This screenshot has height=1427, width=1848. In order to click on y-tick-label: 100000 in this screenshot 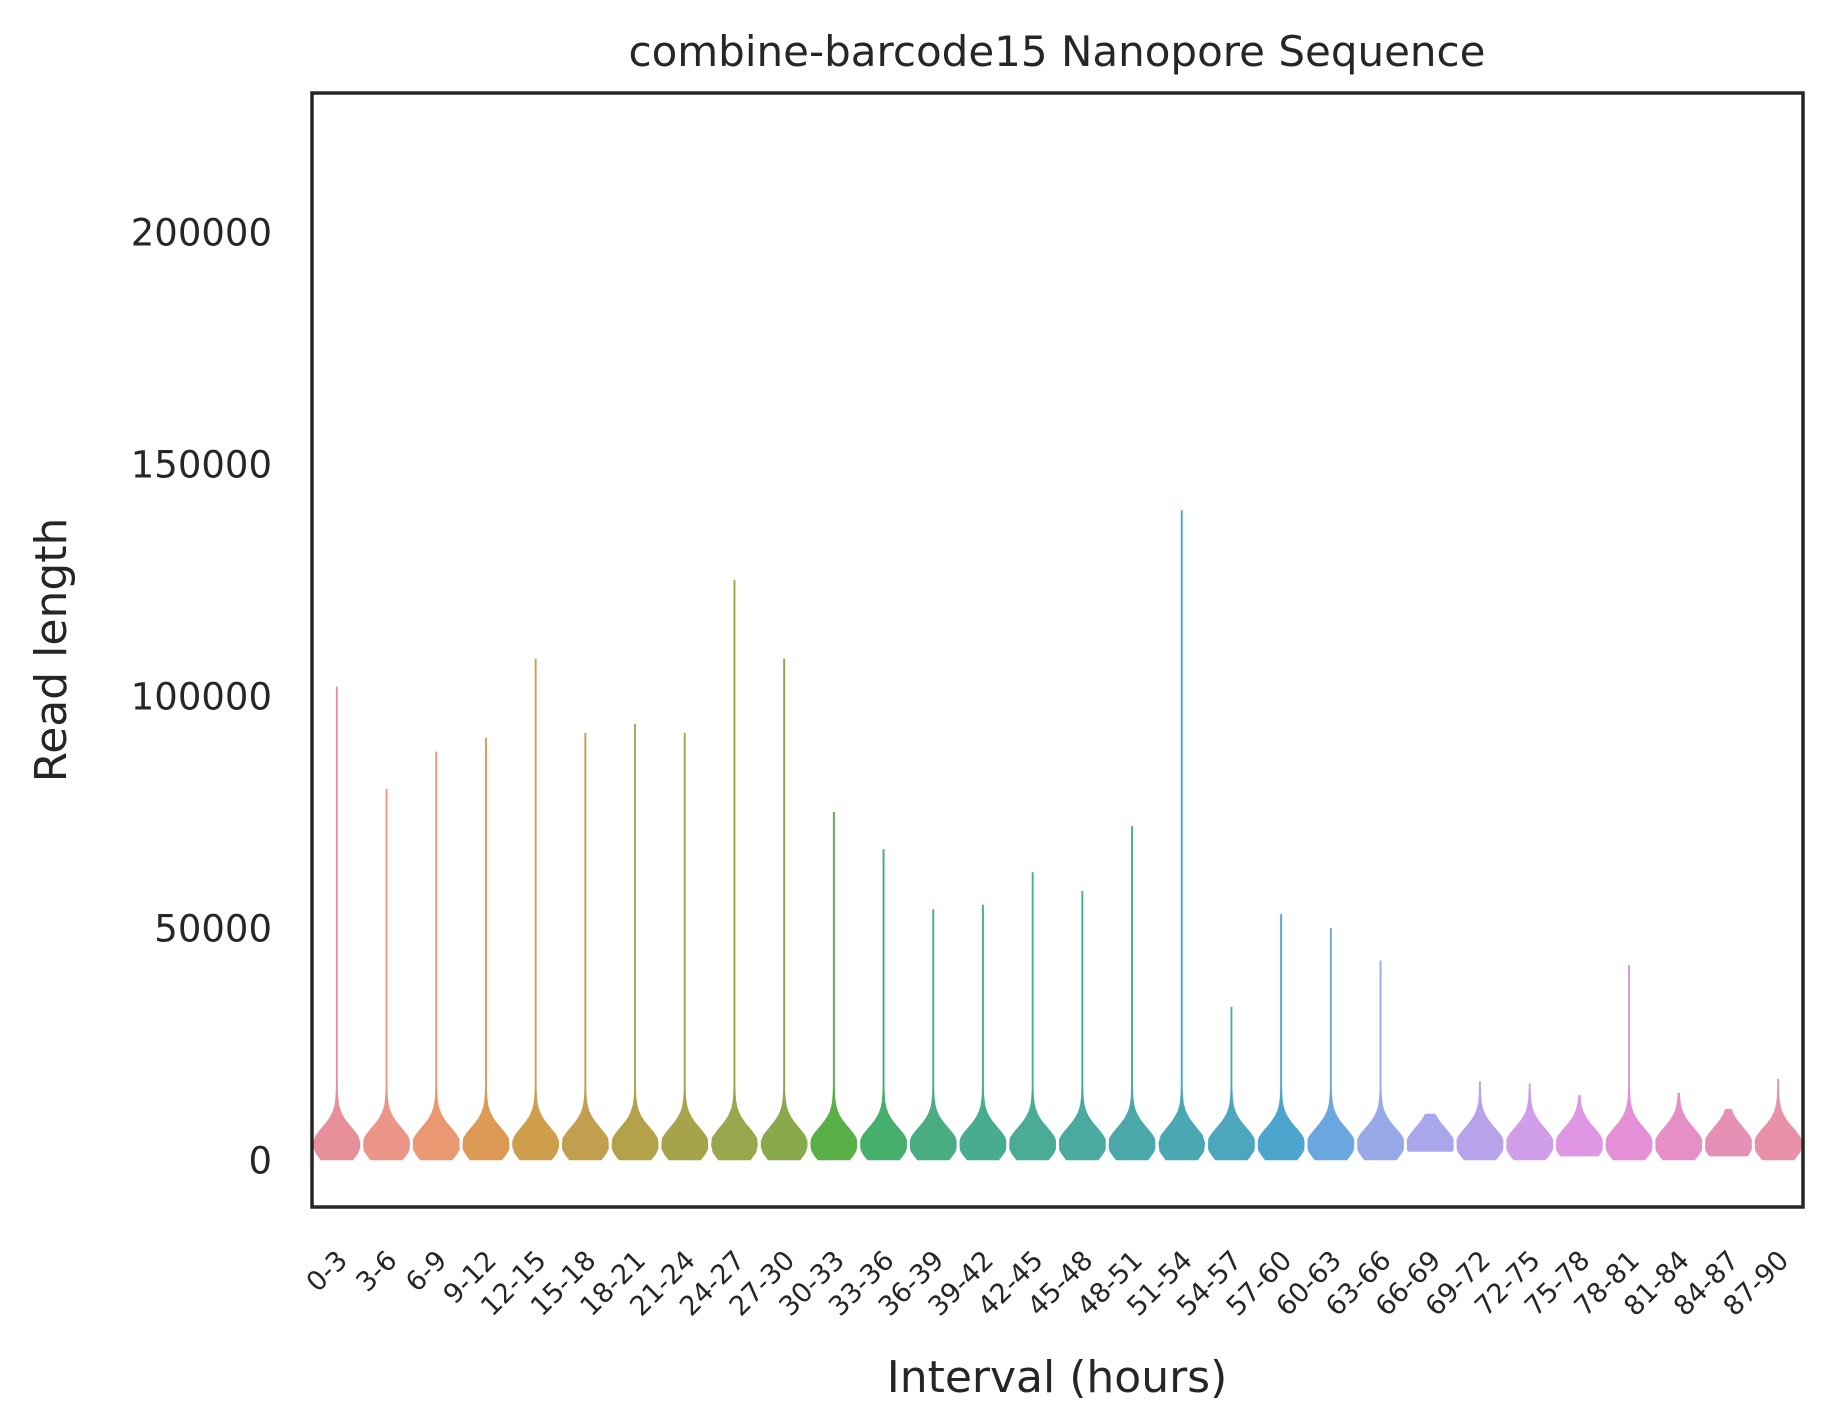, I will do `click(201, 696)`.